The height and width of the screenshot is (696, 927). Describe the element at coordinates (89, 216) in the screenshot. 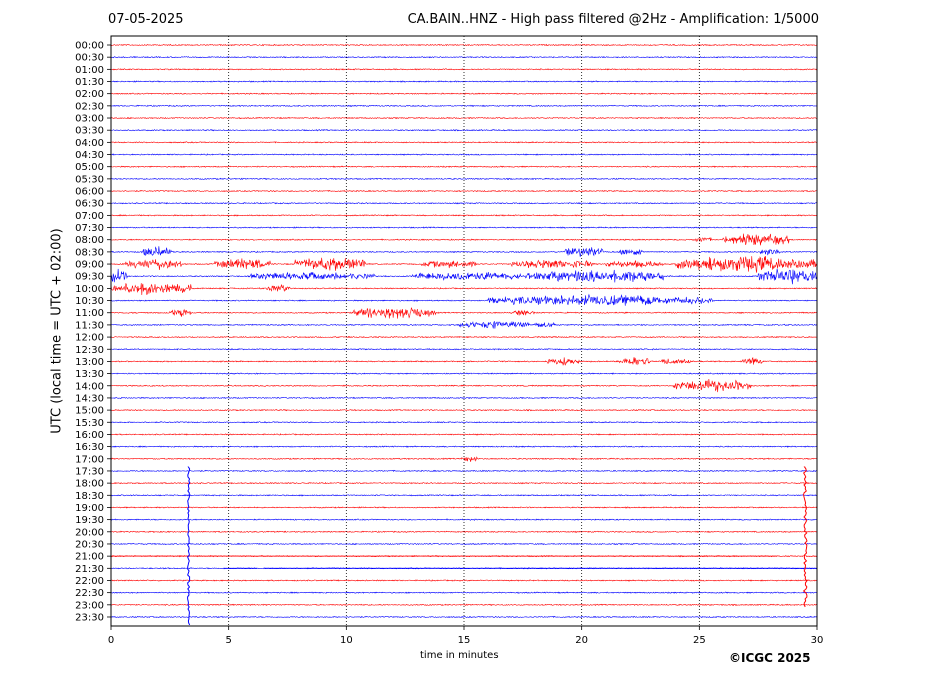

I see `row-label: 07:00` at that location.